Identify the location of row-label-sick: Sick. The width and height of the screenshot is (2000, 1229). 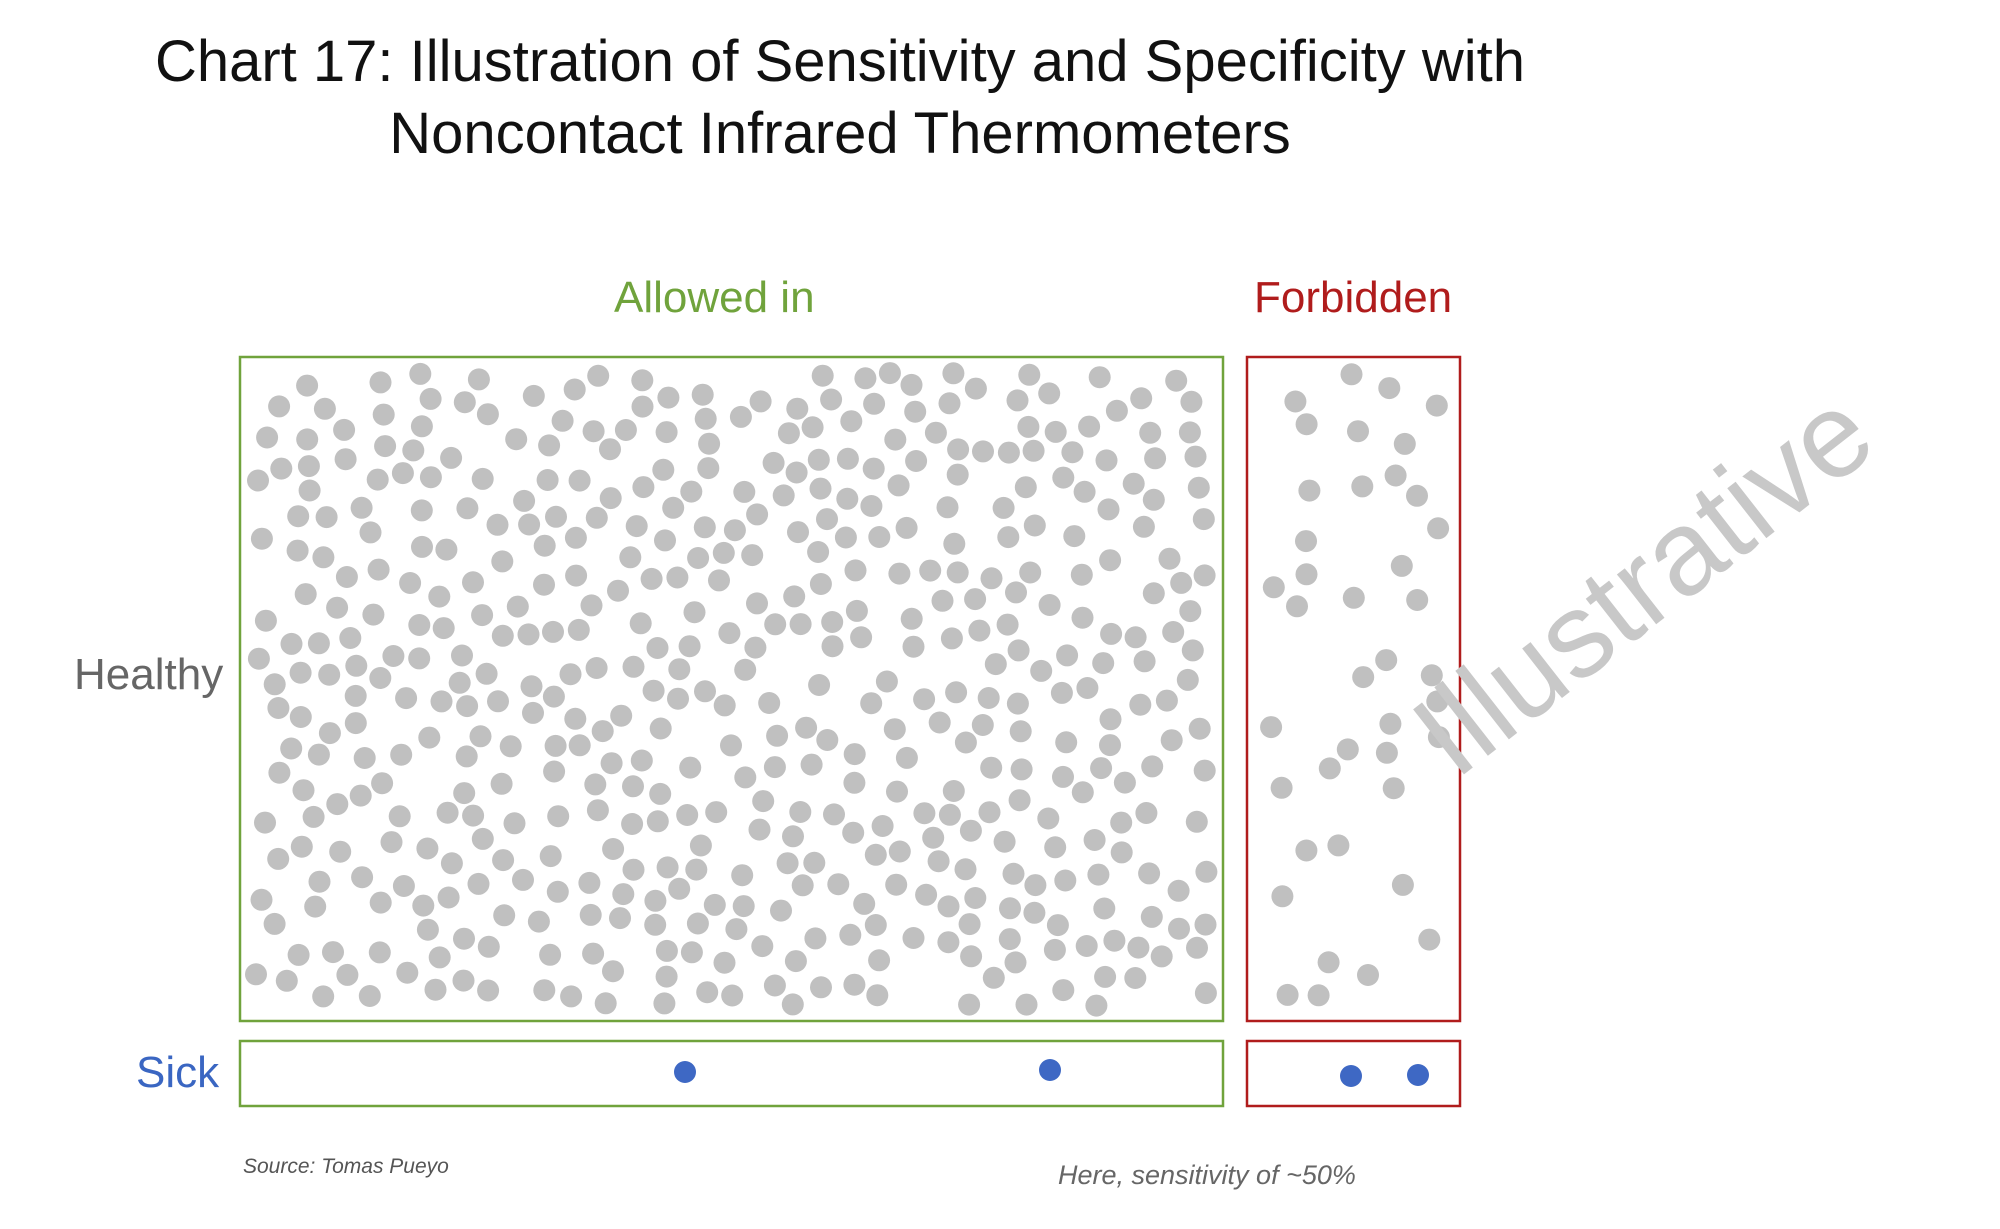
(178, 1072).